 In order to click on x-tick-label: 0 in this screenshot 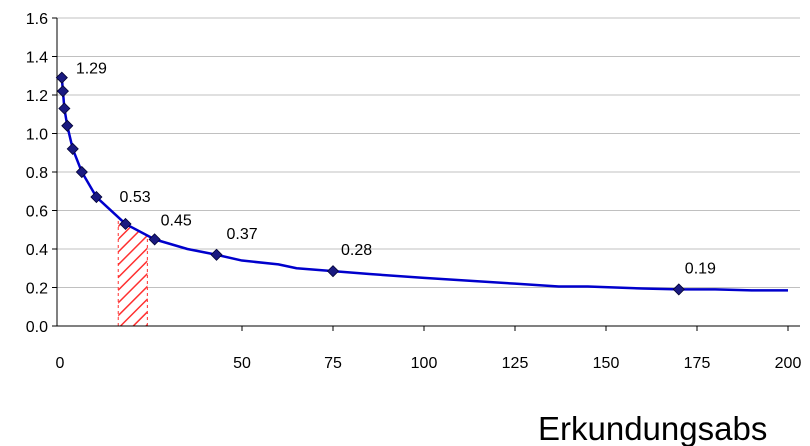, I will do `click(60, 363)`.